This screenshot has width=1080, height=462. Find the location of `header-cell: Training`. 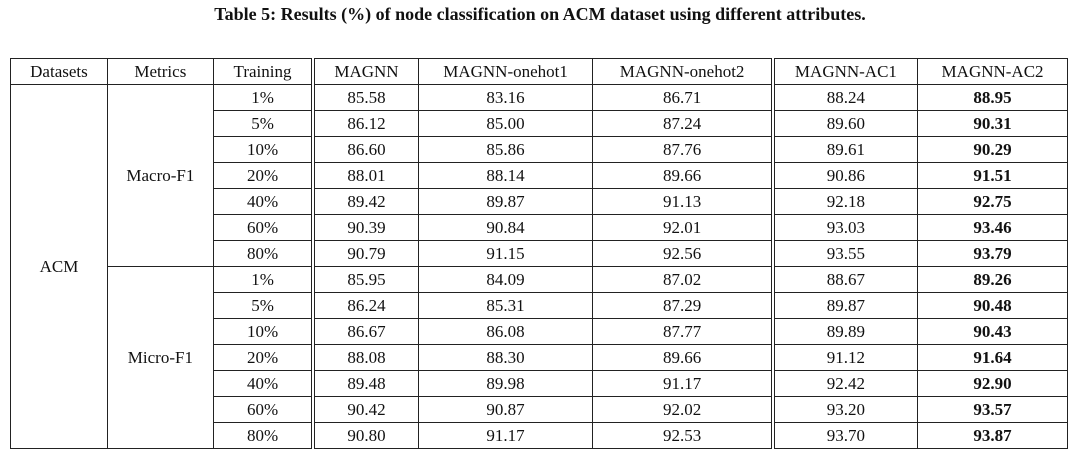

header-cell: Training is located at coordinates (263, 71).